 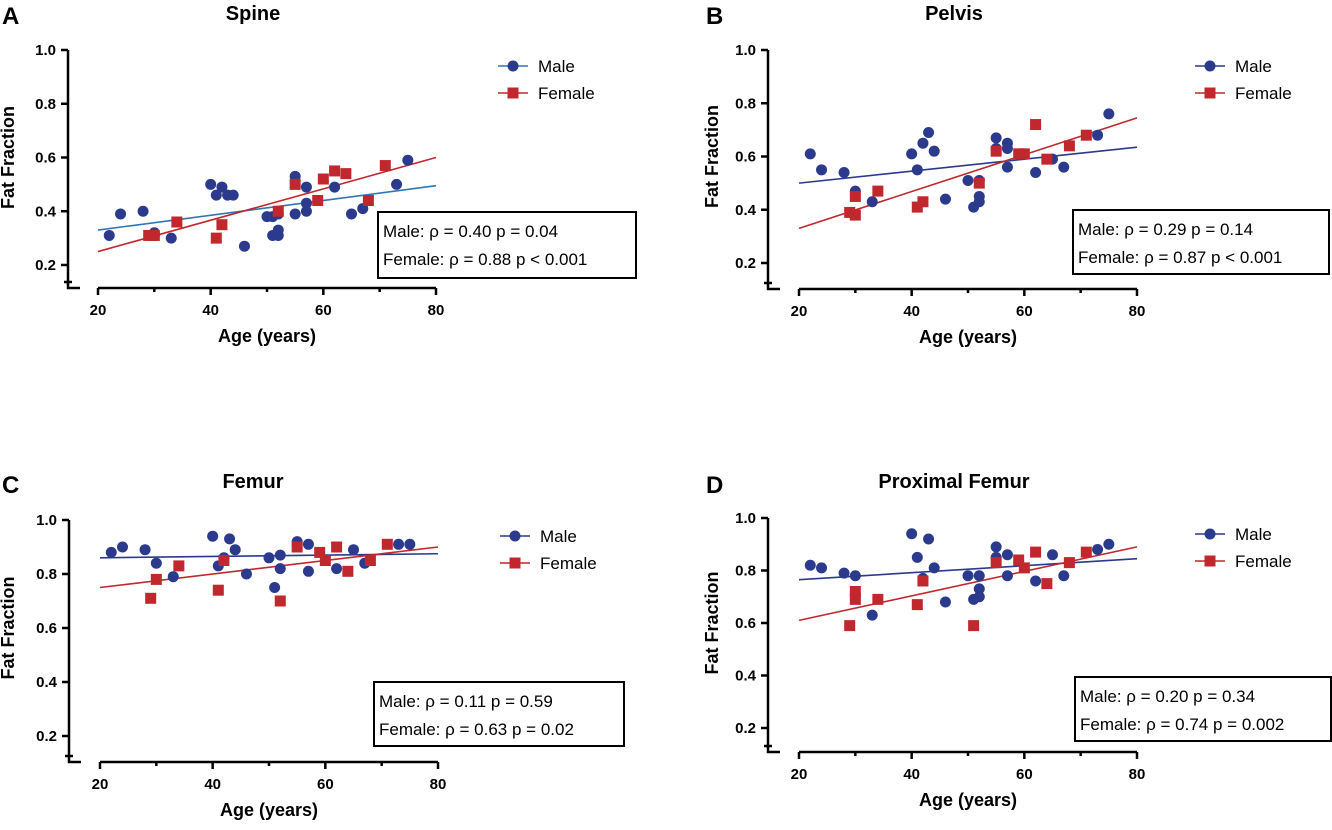 I want to click on stats-line: Male: ρ = 0.40 p = 0.04, so click(x=470, y=231).